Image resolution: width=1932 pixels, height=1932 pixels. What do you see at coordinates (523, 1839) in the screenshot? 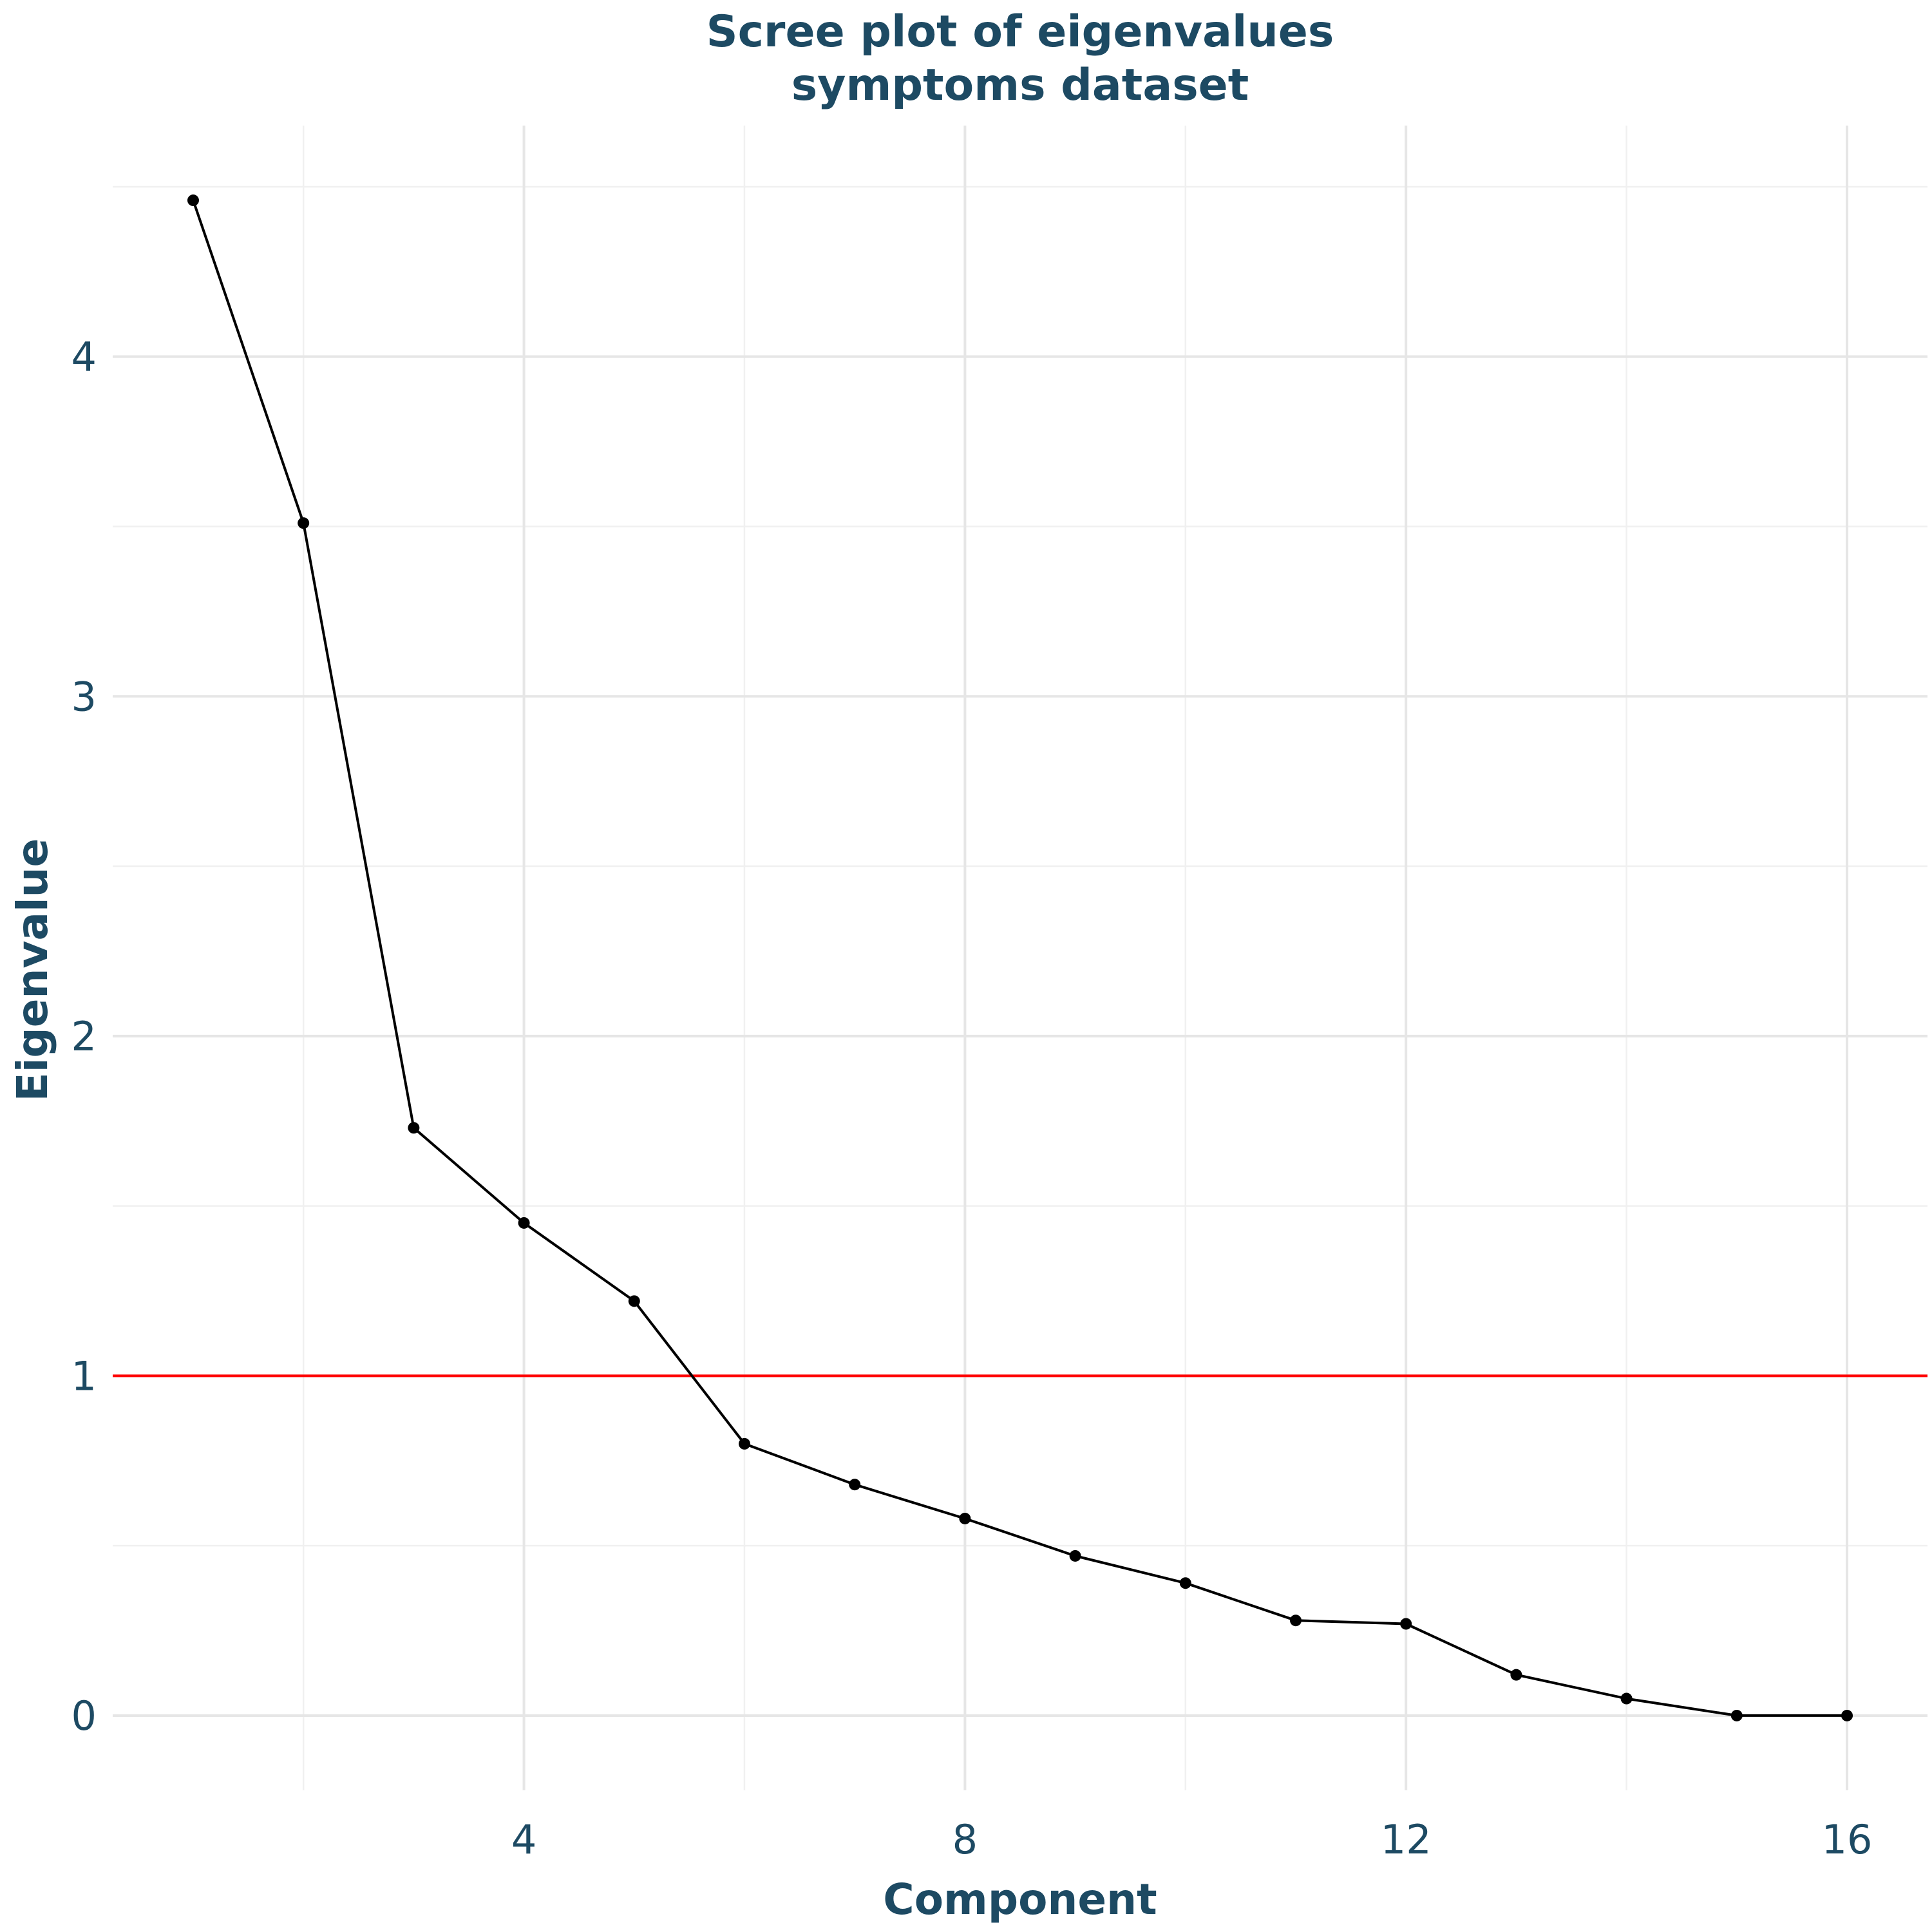
I see `x-tick-label: 4` at bounding box center [523, 1839].